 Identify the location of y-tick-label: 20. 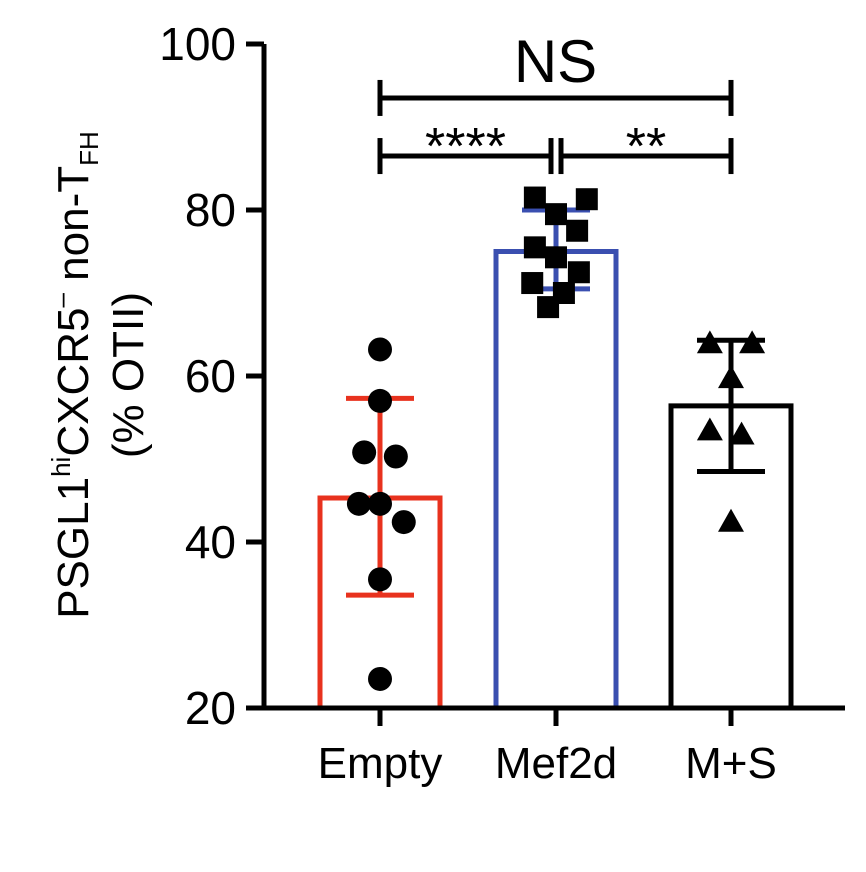
(210, 708).